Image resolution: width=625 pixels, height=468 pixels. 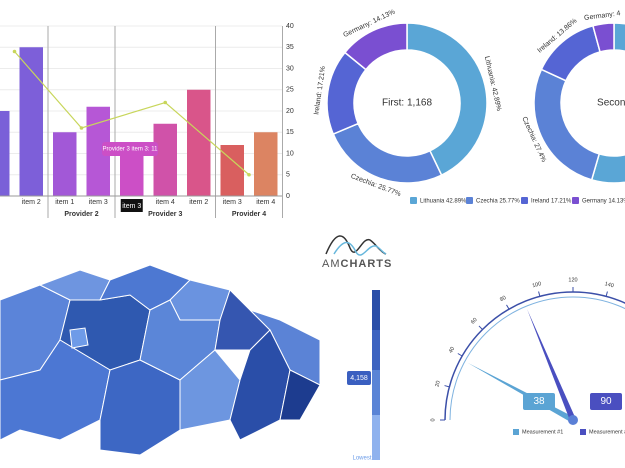 I want to click on legend-label: Germany 14.13%, so click(x=603, y=202).